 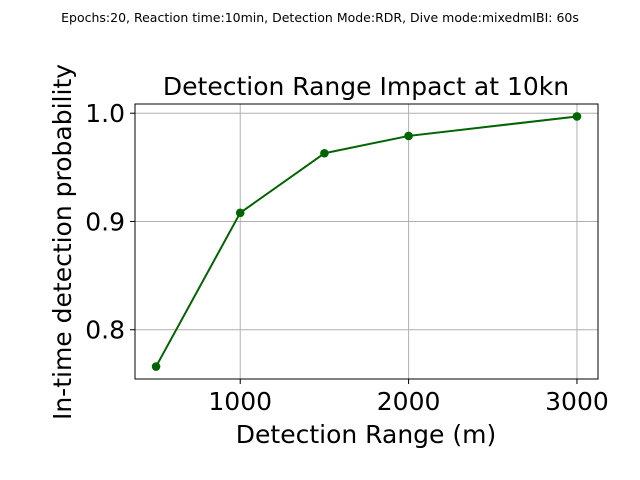 What do you see at coordinates (366, 434) in the screenshot?
I see `x-axis-label: Detection Range (m)` at bounding box center [366, 434].